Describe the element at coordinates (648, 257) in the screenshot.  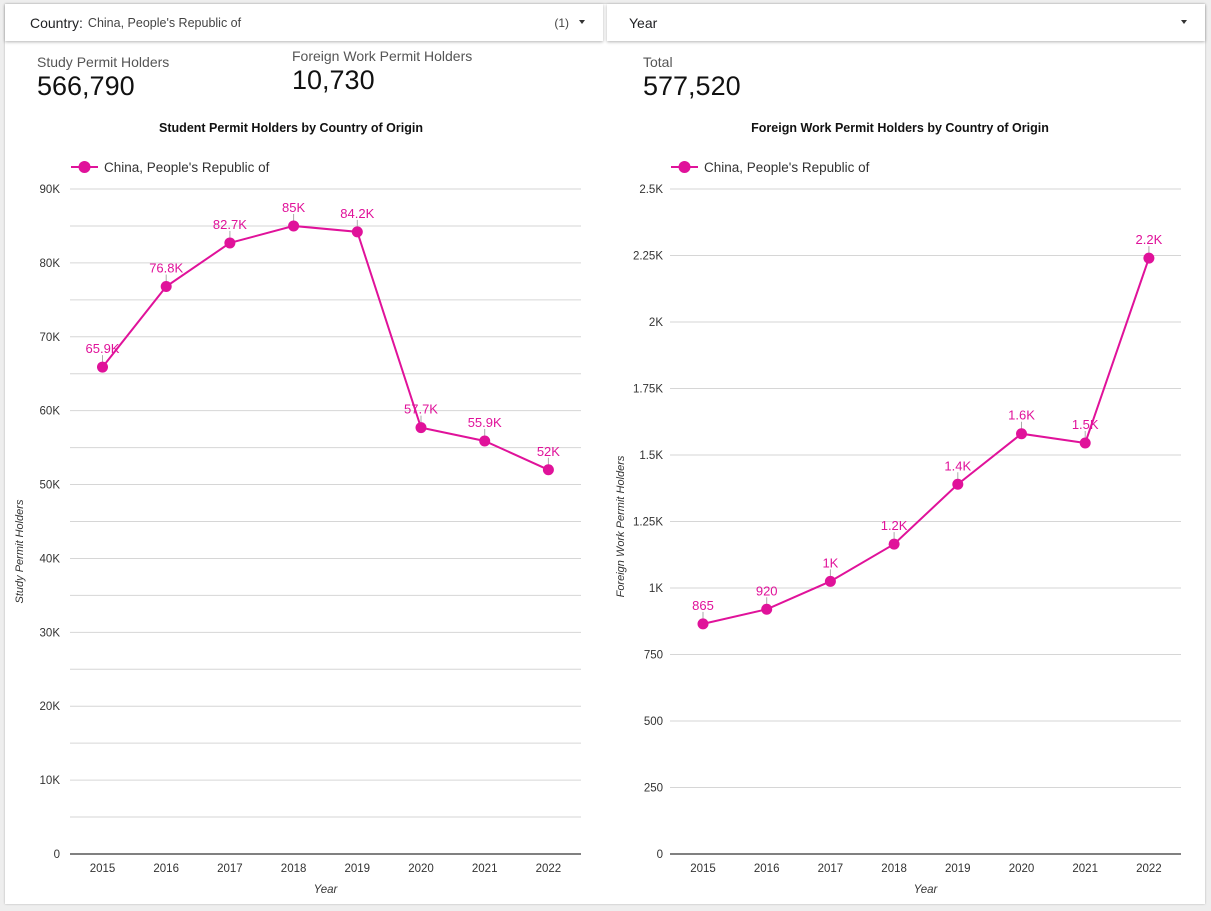
I see `y-tick-label: 2.25K` at that location.